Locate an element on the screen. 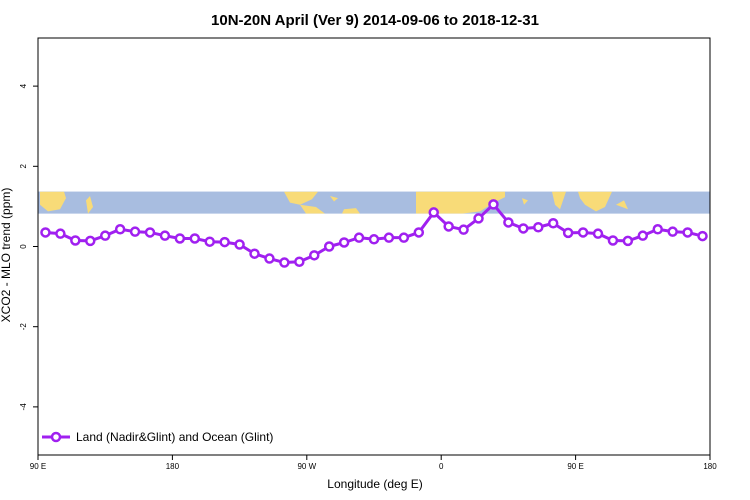 This screenshot has height=500, width=750. x-tick-label: 90 W is located at coordinates (306, 466).